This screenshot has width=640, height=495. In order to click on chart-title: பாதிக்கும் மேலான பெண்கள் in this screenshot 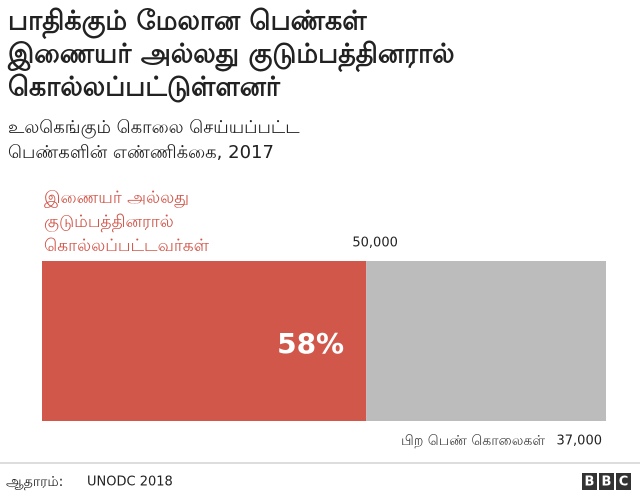, I will do `click(187, 23)`.